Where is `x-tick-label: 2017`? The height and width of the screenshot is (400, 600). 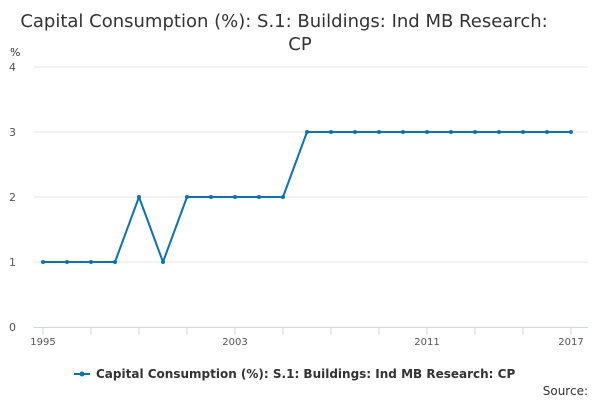
x-tick-label: 2017 is located at coordinates (570, 342).